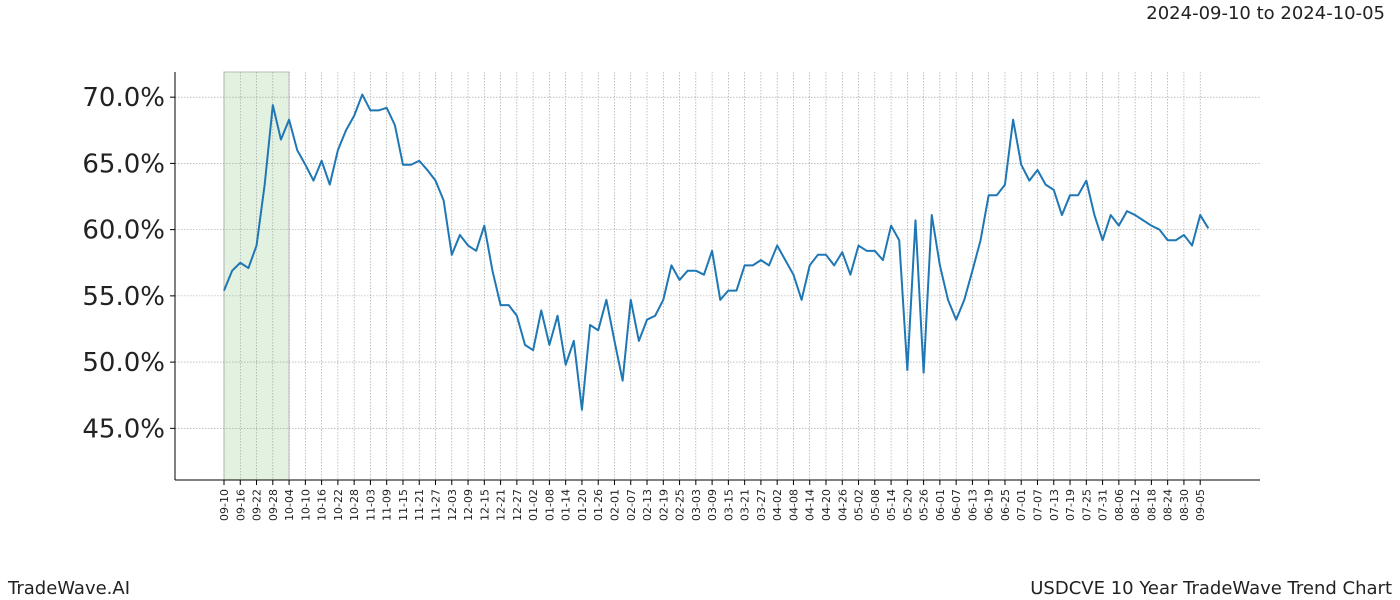 This screenshot has height=600, width=1400. What do you see at coordinates (123, 98) in the screenshot?
I see `y-tick-label: 70.0%` at bounding box center [123, 98].